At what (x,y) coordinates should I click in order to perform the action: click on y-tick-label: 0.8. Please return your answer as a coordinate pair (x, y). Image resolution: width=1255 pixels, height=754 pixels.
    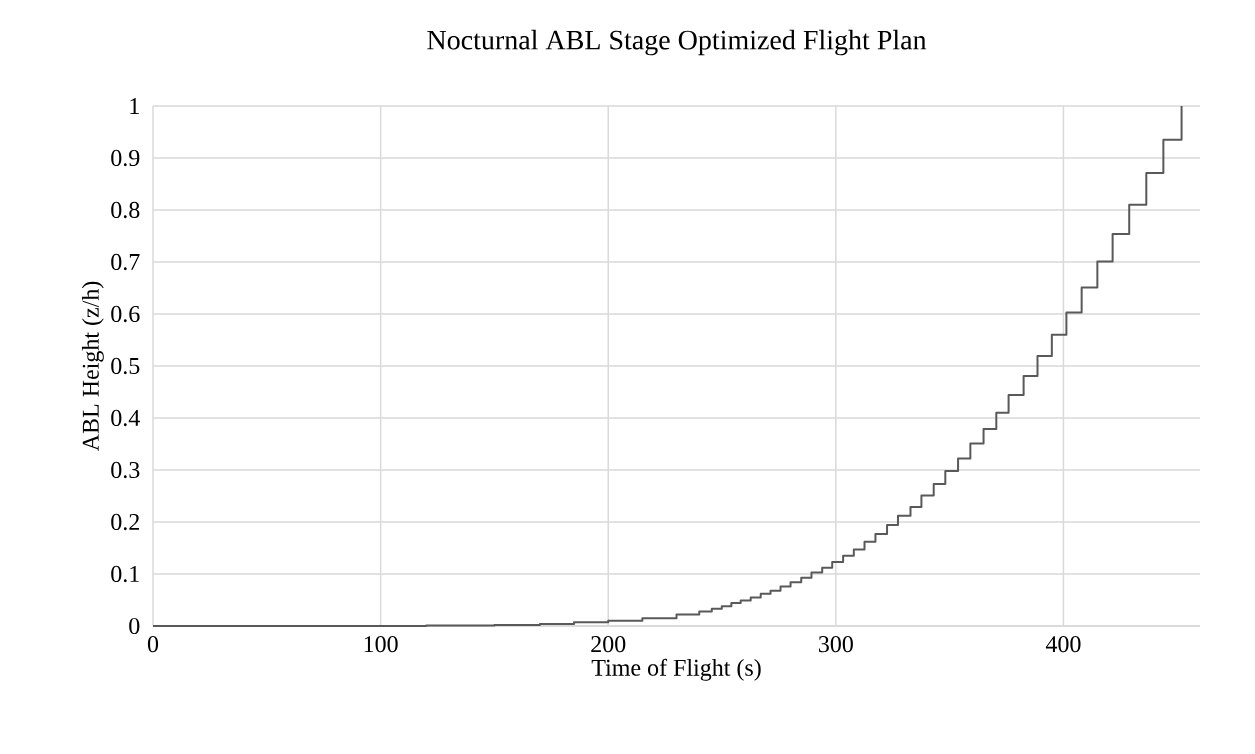
    Looking at the image, I should click on (125, 210).